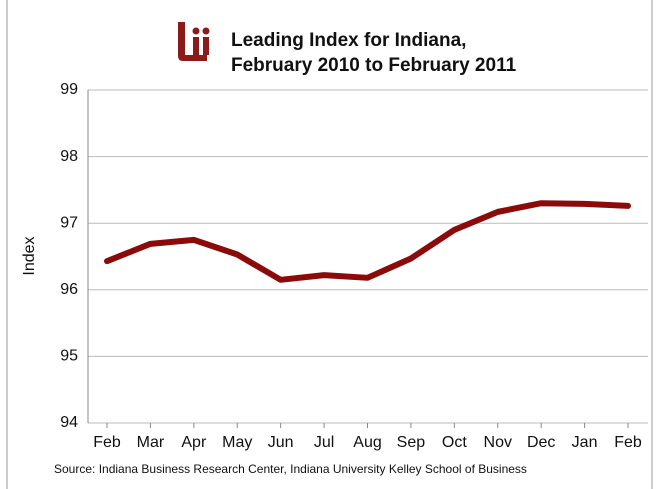 The width and height of the screenshot is (657, 489). Describe the element at coordinates (374, 65) in the screenshot. I see `chart-subtitle: February 2010 to February 2011` at that location.